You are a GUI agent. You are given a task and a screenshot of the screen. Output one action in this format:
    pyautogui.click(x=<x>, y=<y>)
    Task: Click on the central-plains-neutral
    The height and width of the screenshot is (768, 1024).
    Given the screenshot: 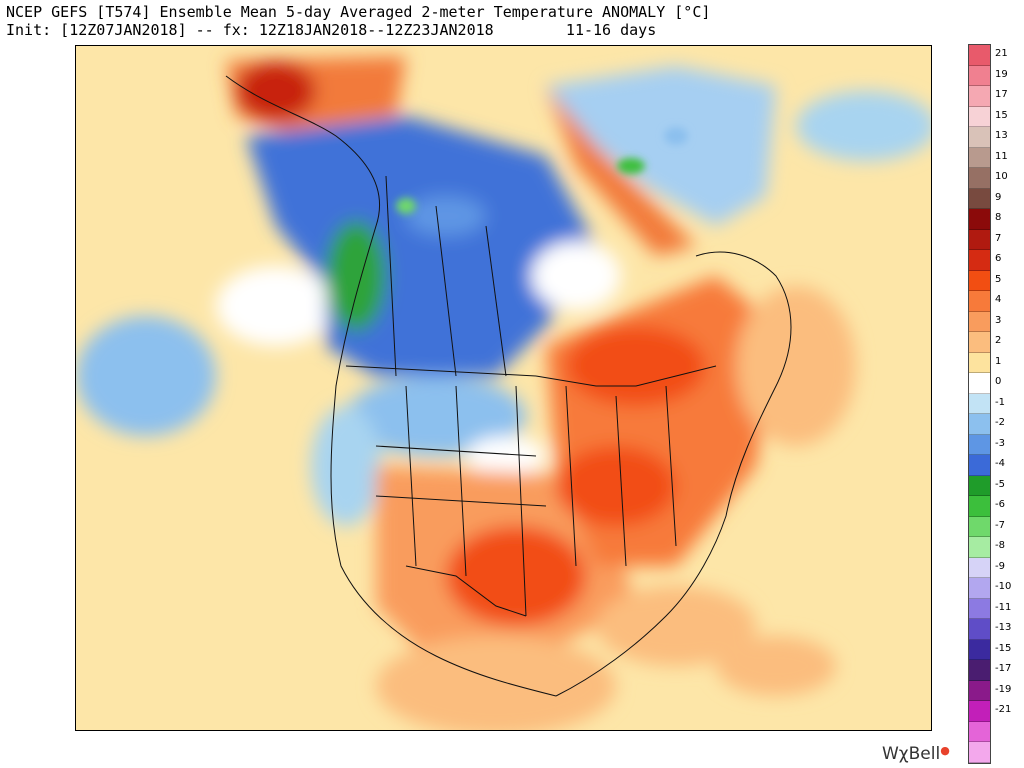 What is the action you would take?
    pyautogui.click(x=506, y=456)
    